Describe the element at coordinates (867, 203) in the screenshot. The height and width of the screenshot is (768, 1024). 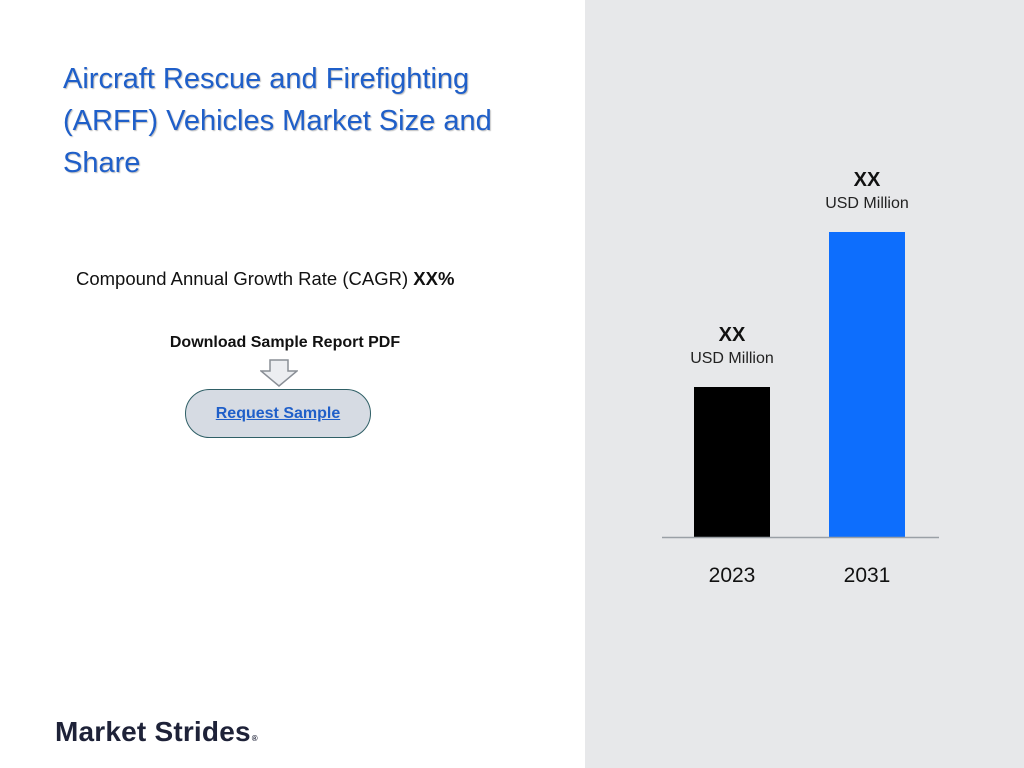
I see `data-label-unit-2031: USD Million` at that location.